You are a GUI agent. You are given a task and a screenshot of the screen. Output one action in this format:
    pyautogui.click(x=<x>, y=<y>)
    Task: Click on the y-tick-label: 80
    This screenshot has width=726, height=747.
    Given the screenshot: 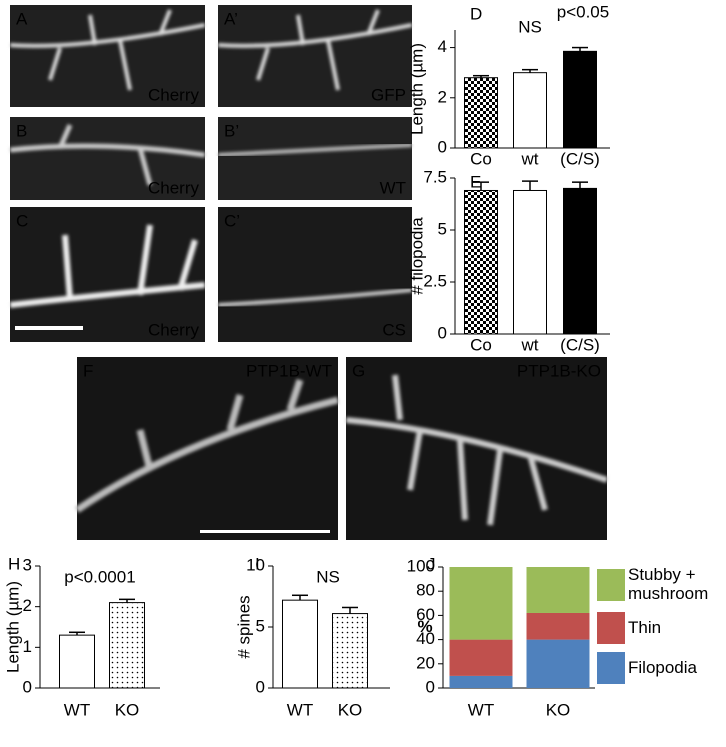 What is the action you would take?
    pyautogui.click(x=425, y=590)
    